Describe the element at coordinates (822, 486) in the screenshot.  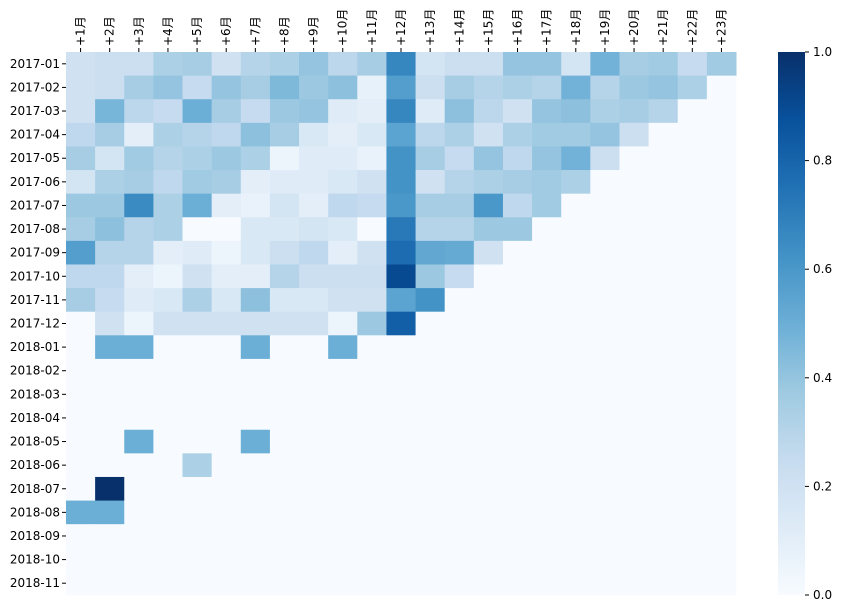
I see `colorbar-tick-label: 0.2` at that location.